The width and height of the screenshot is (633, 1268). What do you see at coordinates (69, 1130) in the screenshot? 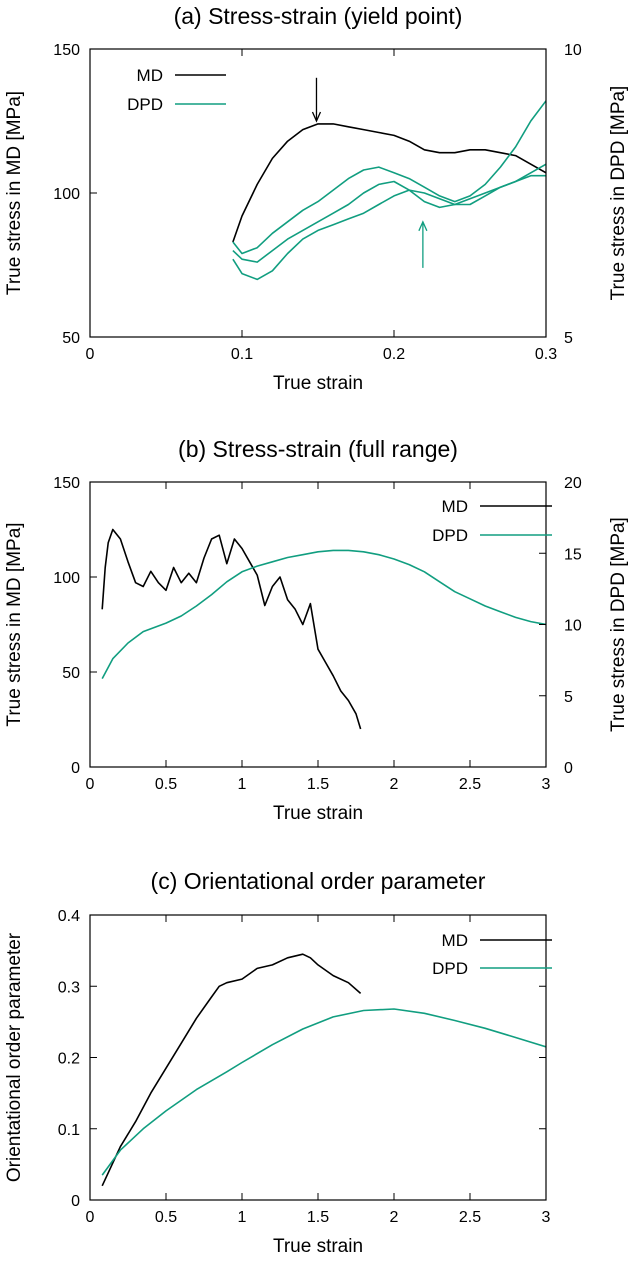
I see `y-tick-label: 0.1` at bounding box center [69, 1130].